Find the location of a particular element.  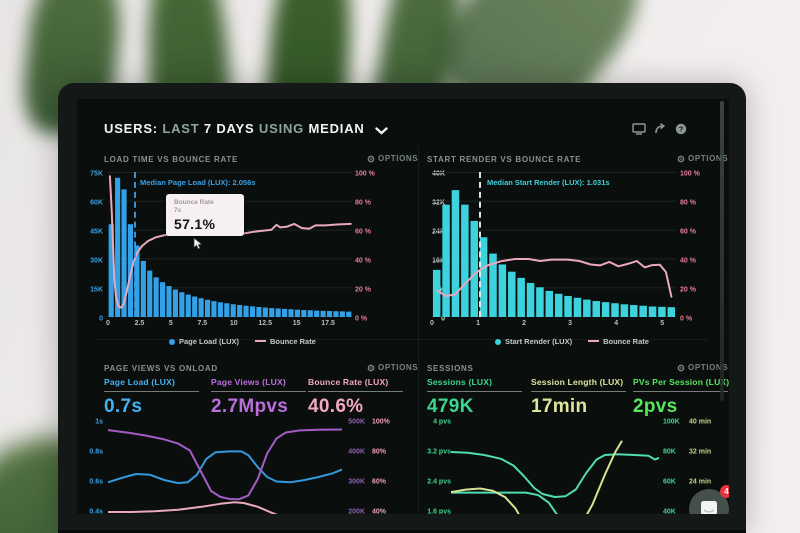

axis-tick-label: 0.8s is located at coordinates (96, 452).